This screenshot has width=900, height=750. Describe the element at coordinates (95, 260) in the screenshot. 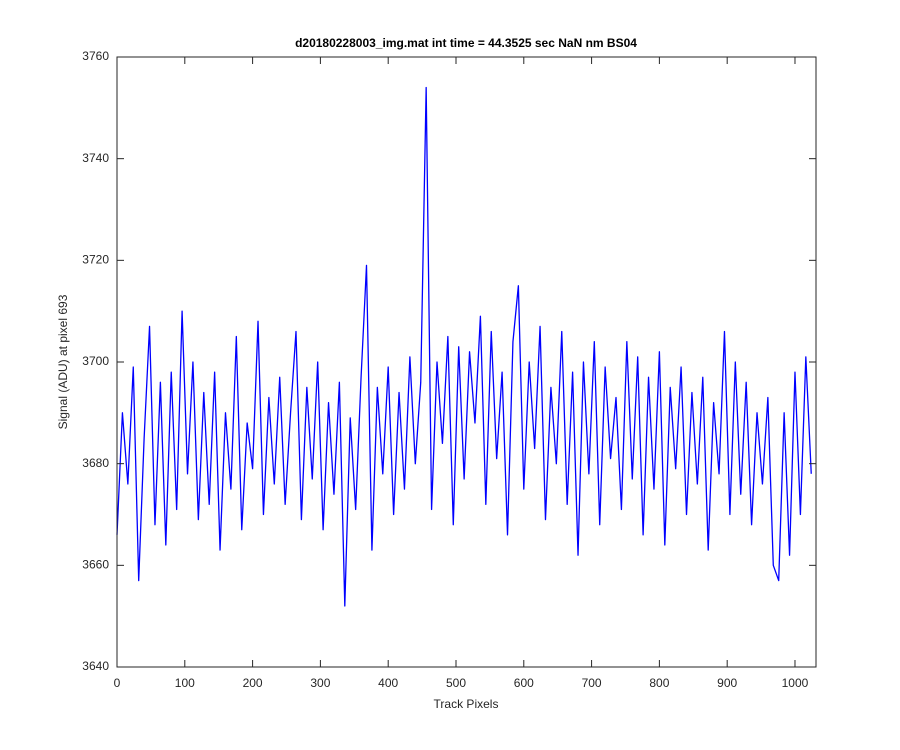

I see `y-tick-label: 3720` at that location.